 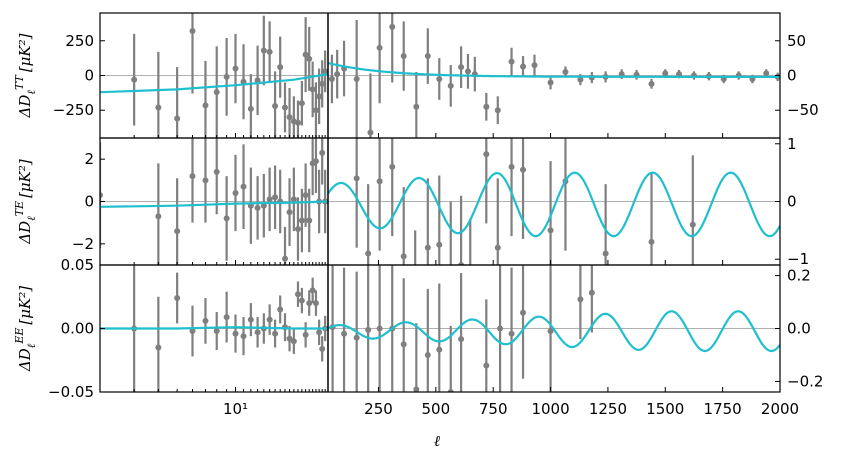 What do you see at coordinates (79, 41) in the screenshot?
I see `left-tick-label: 250` at bounding box center [79, 41].